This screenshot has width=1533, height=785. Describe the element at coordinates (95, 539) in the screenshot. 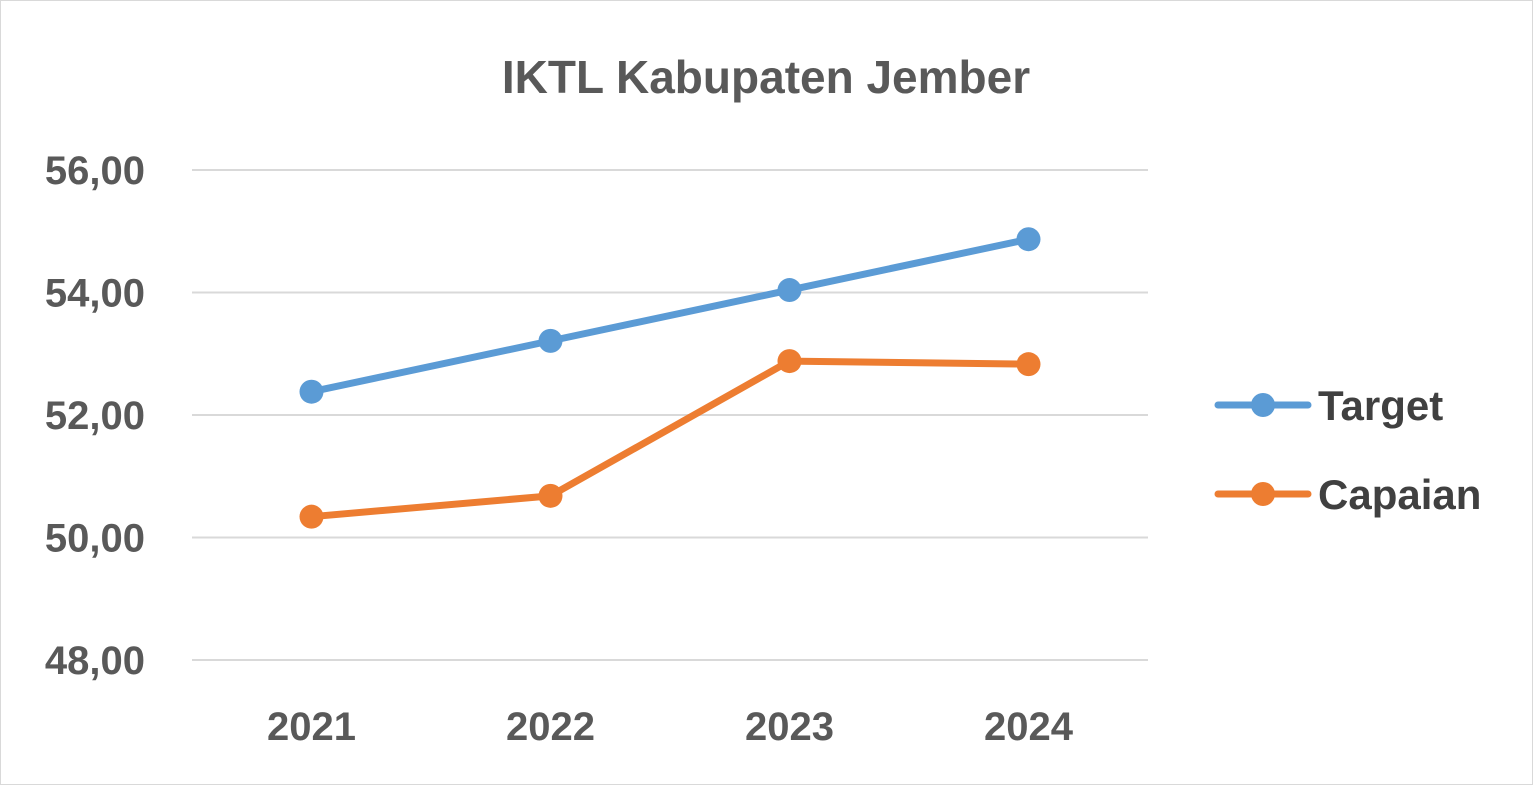

I see `y-tick-label: 50,00` at that location.